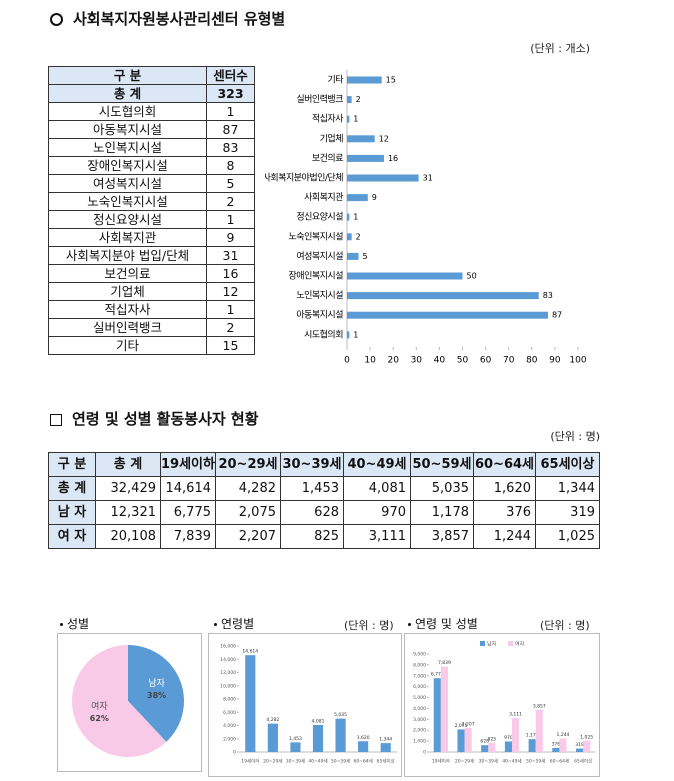 Image resolution: width=674 pixels, height=781 pixels. I want to click on y-tick-label: 7,000, so click(419, 676).